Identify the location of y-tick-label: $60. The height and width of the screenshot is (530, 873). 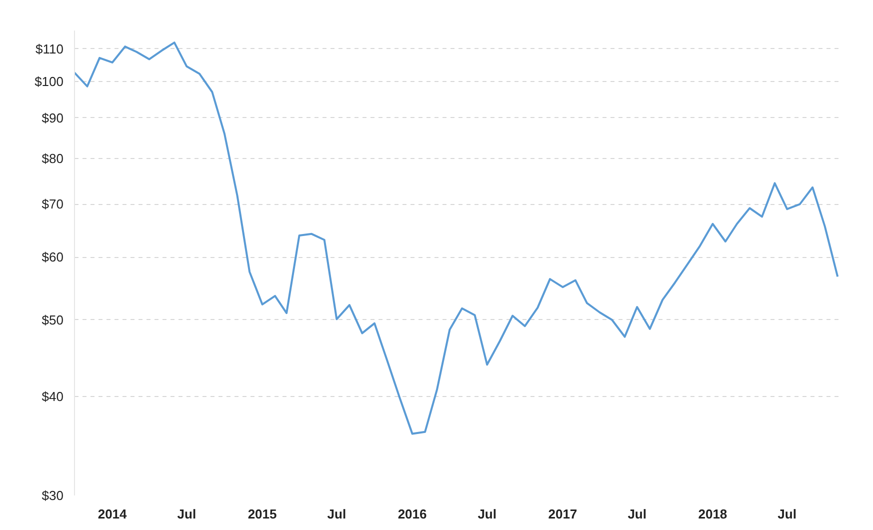
(53, 257).